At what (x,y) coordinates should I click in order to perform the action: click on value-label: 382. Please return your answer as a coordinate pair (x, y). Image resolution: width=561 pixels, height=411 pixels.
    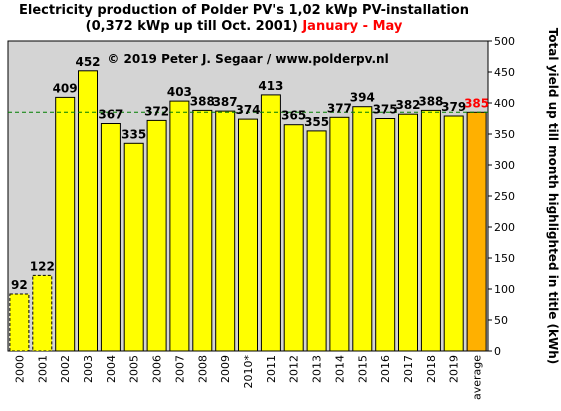
    Looking at the image, I should click on (407, 105).